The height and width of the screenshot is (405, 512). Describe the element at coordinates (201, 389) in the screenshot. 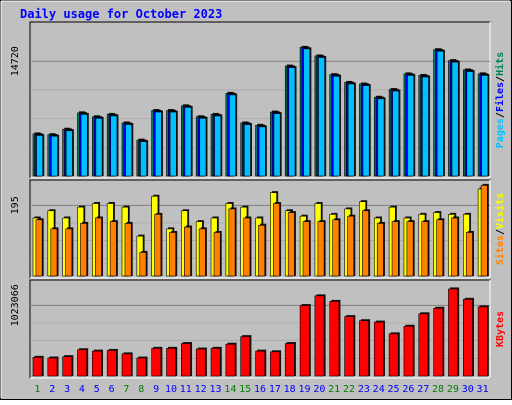

I see `x-tick-day-12: 12` at that location.